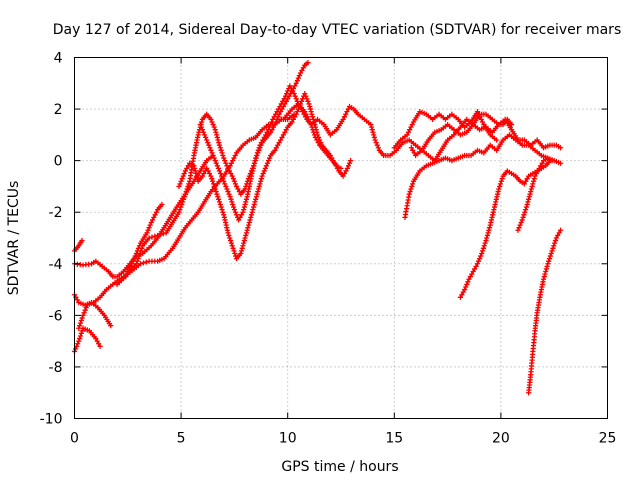 This screenshot has height=480, width=640. I want to click on y-axis-label: SDTVAR / TECUs, so click(14, 238).